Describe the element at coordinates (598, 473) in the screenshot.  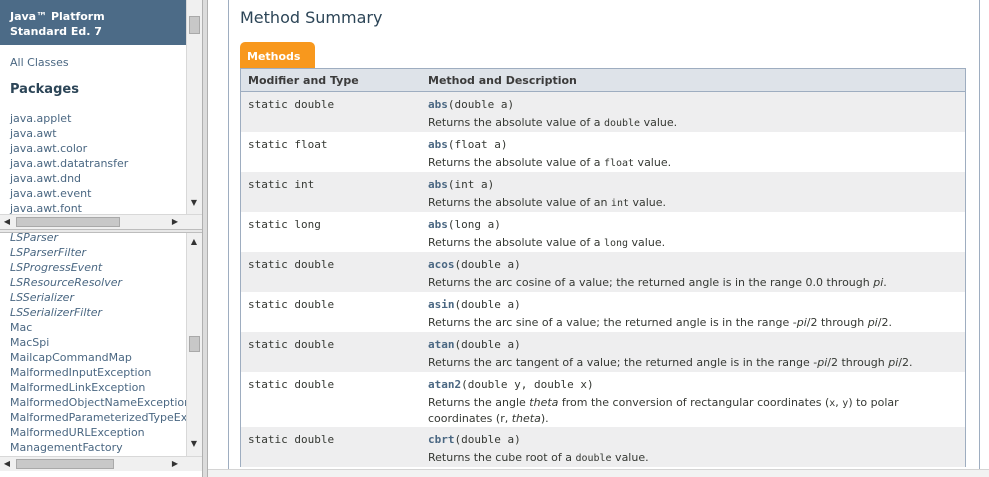
I see `main-frame-bottom-edge` at that location.